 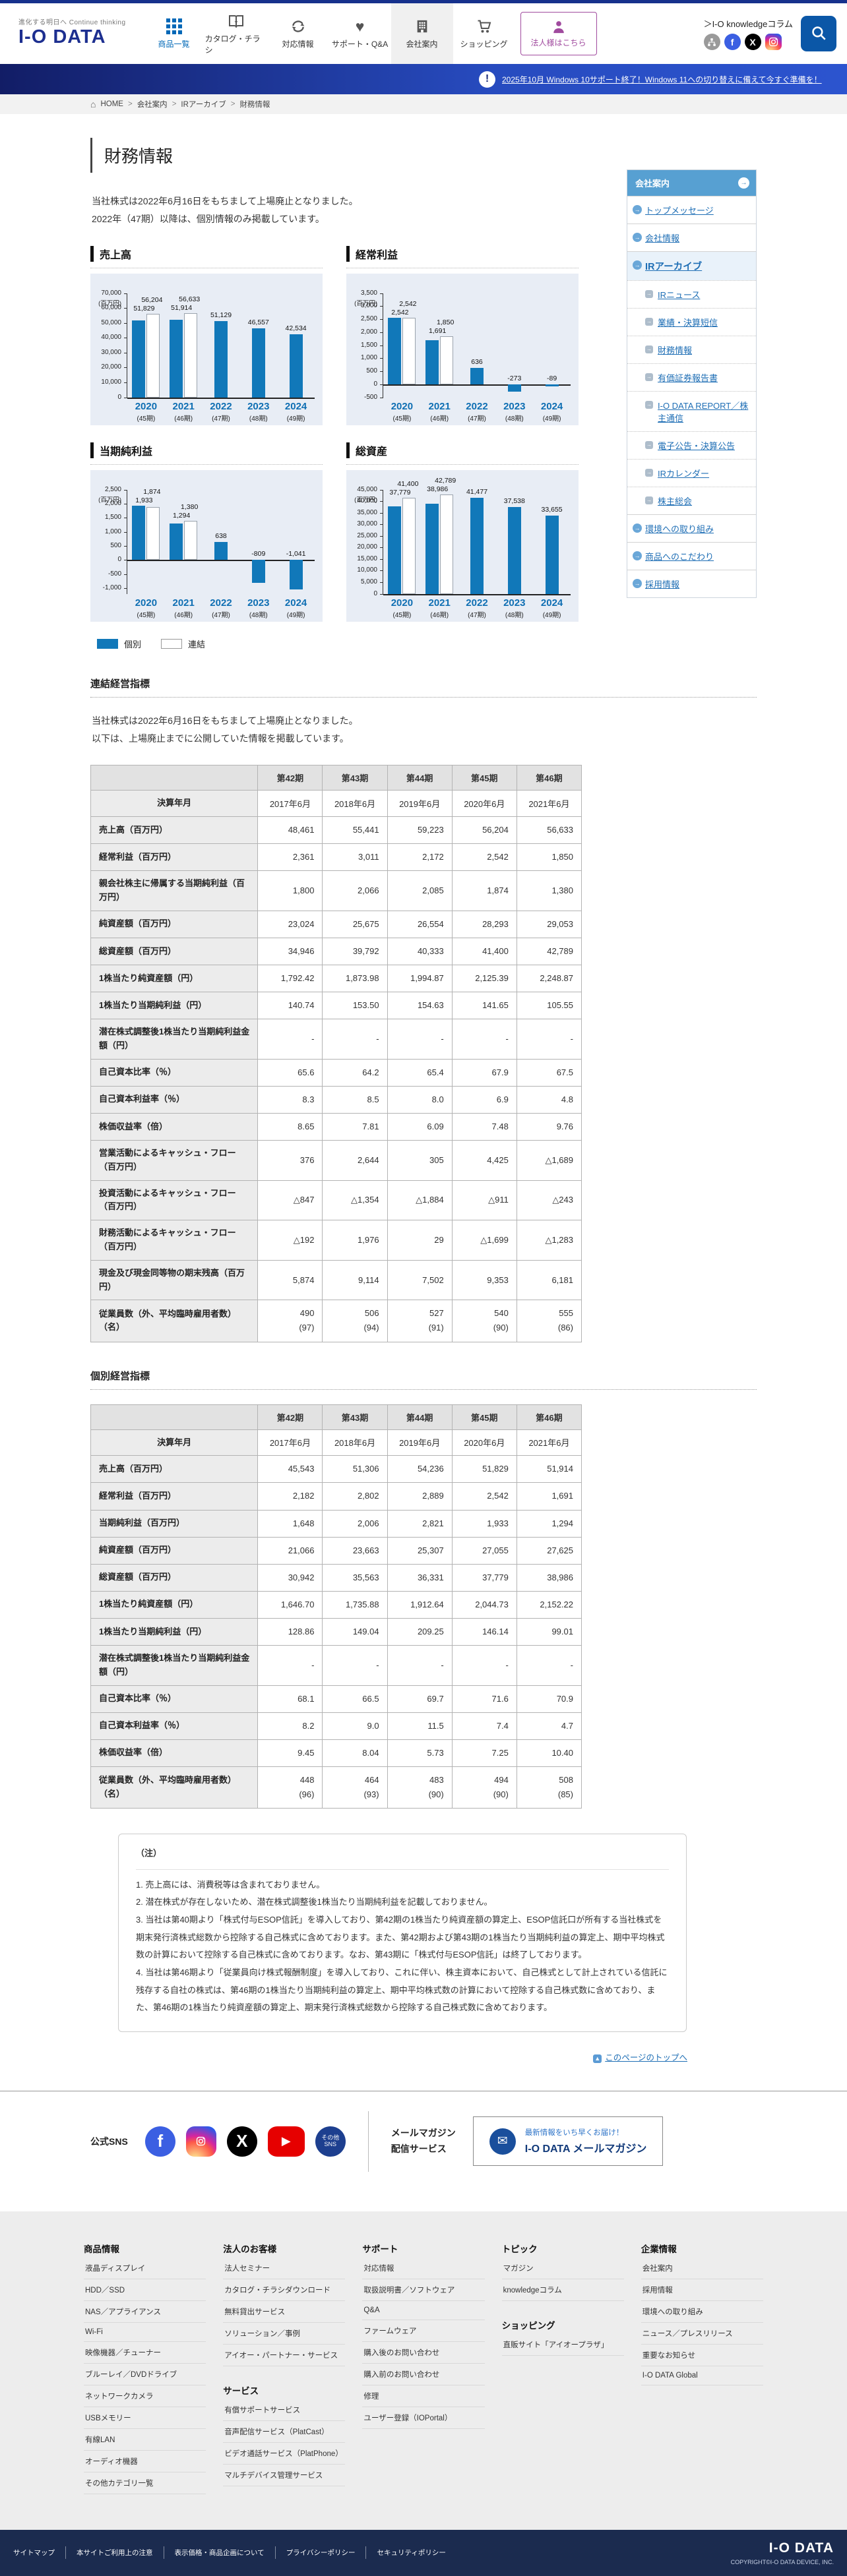 What do you see at coordinates (562, 2268) in the screenshot?
I see `footer-link: マガジン` at bounding box center [562, 2268].